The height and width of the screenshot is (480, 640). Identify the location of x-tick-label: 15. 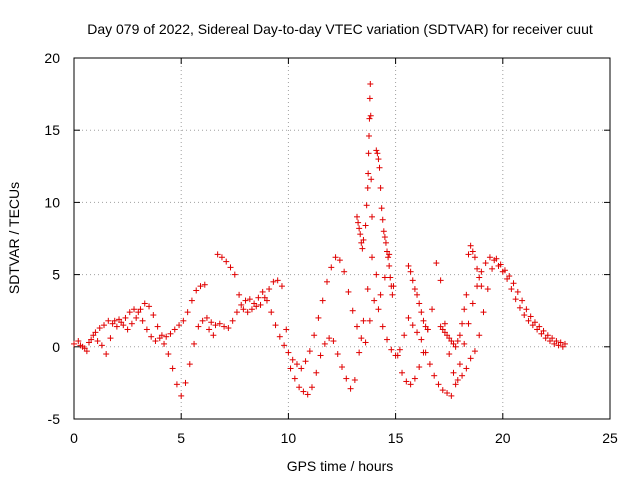
(396, 438).